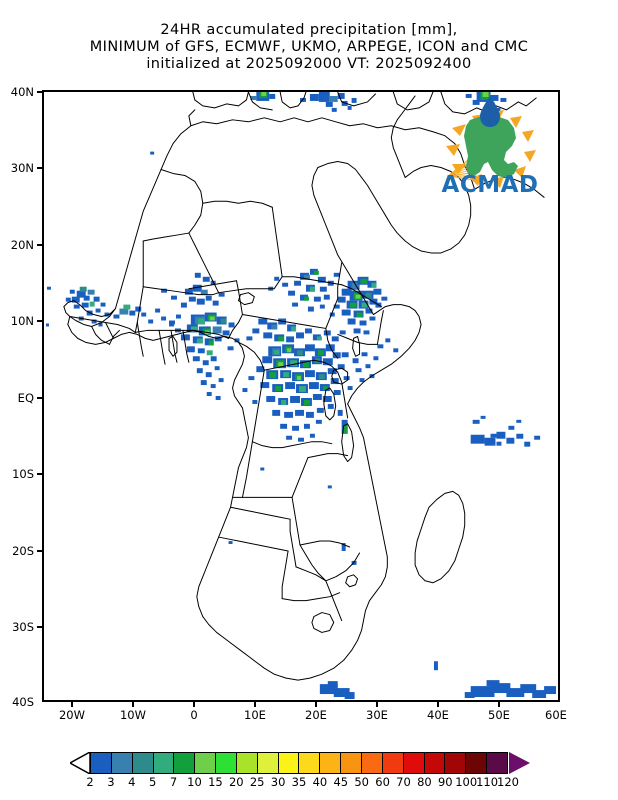 The image size is (618, 800). Describe the element at coordinates (133, 715) in the screenshot. I see `x-tick-label: 10W` at that location.